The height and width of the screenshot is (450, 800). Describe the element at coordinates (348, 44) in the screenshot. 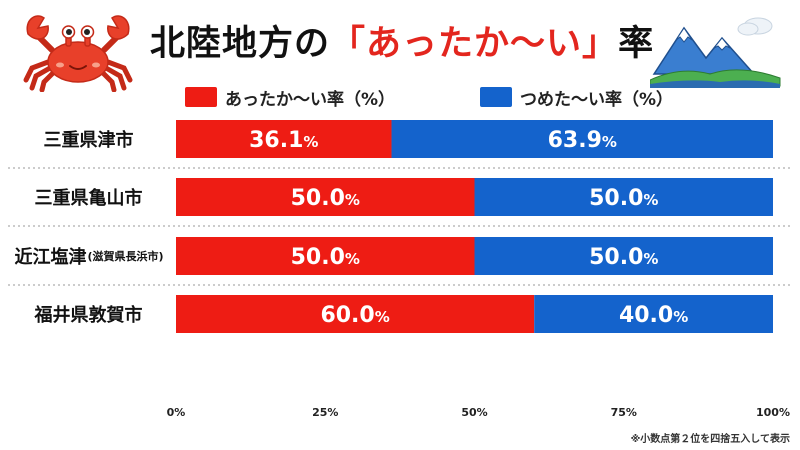

I see `title-open-bracket: 「` at that location.